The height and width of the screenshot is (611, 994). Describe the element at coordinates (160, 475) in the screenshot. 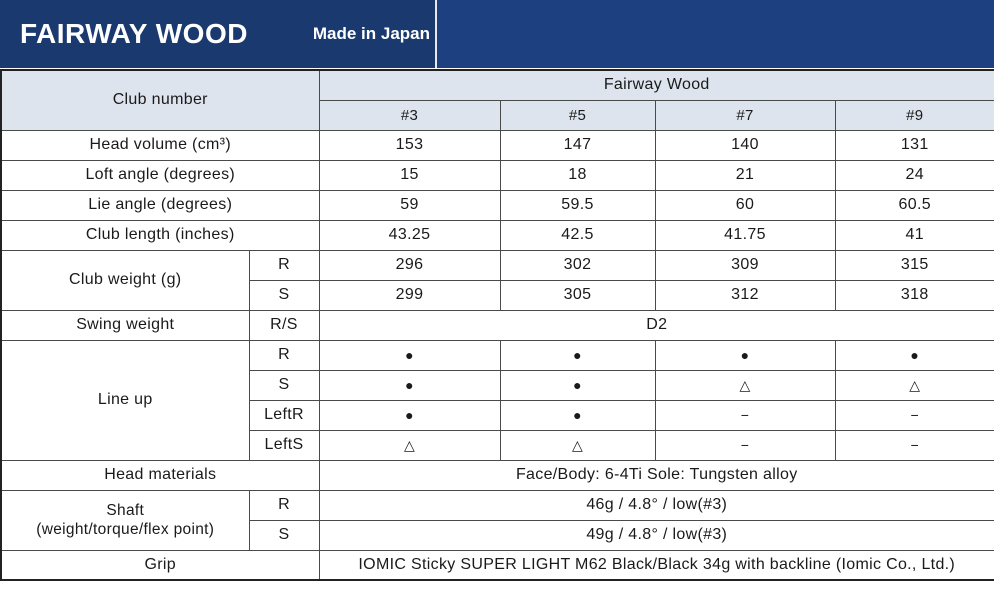

I see `row-label-cell: Head materials` at that location.